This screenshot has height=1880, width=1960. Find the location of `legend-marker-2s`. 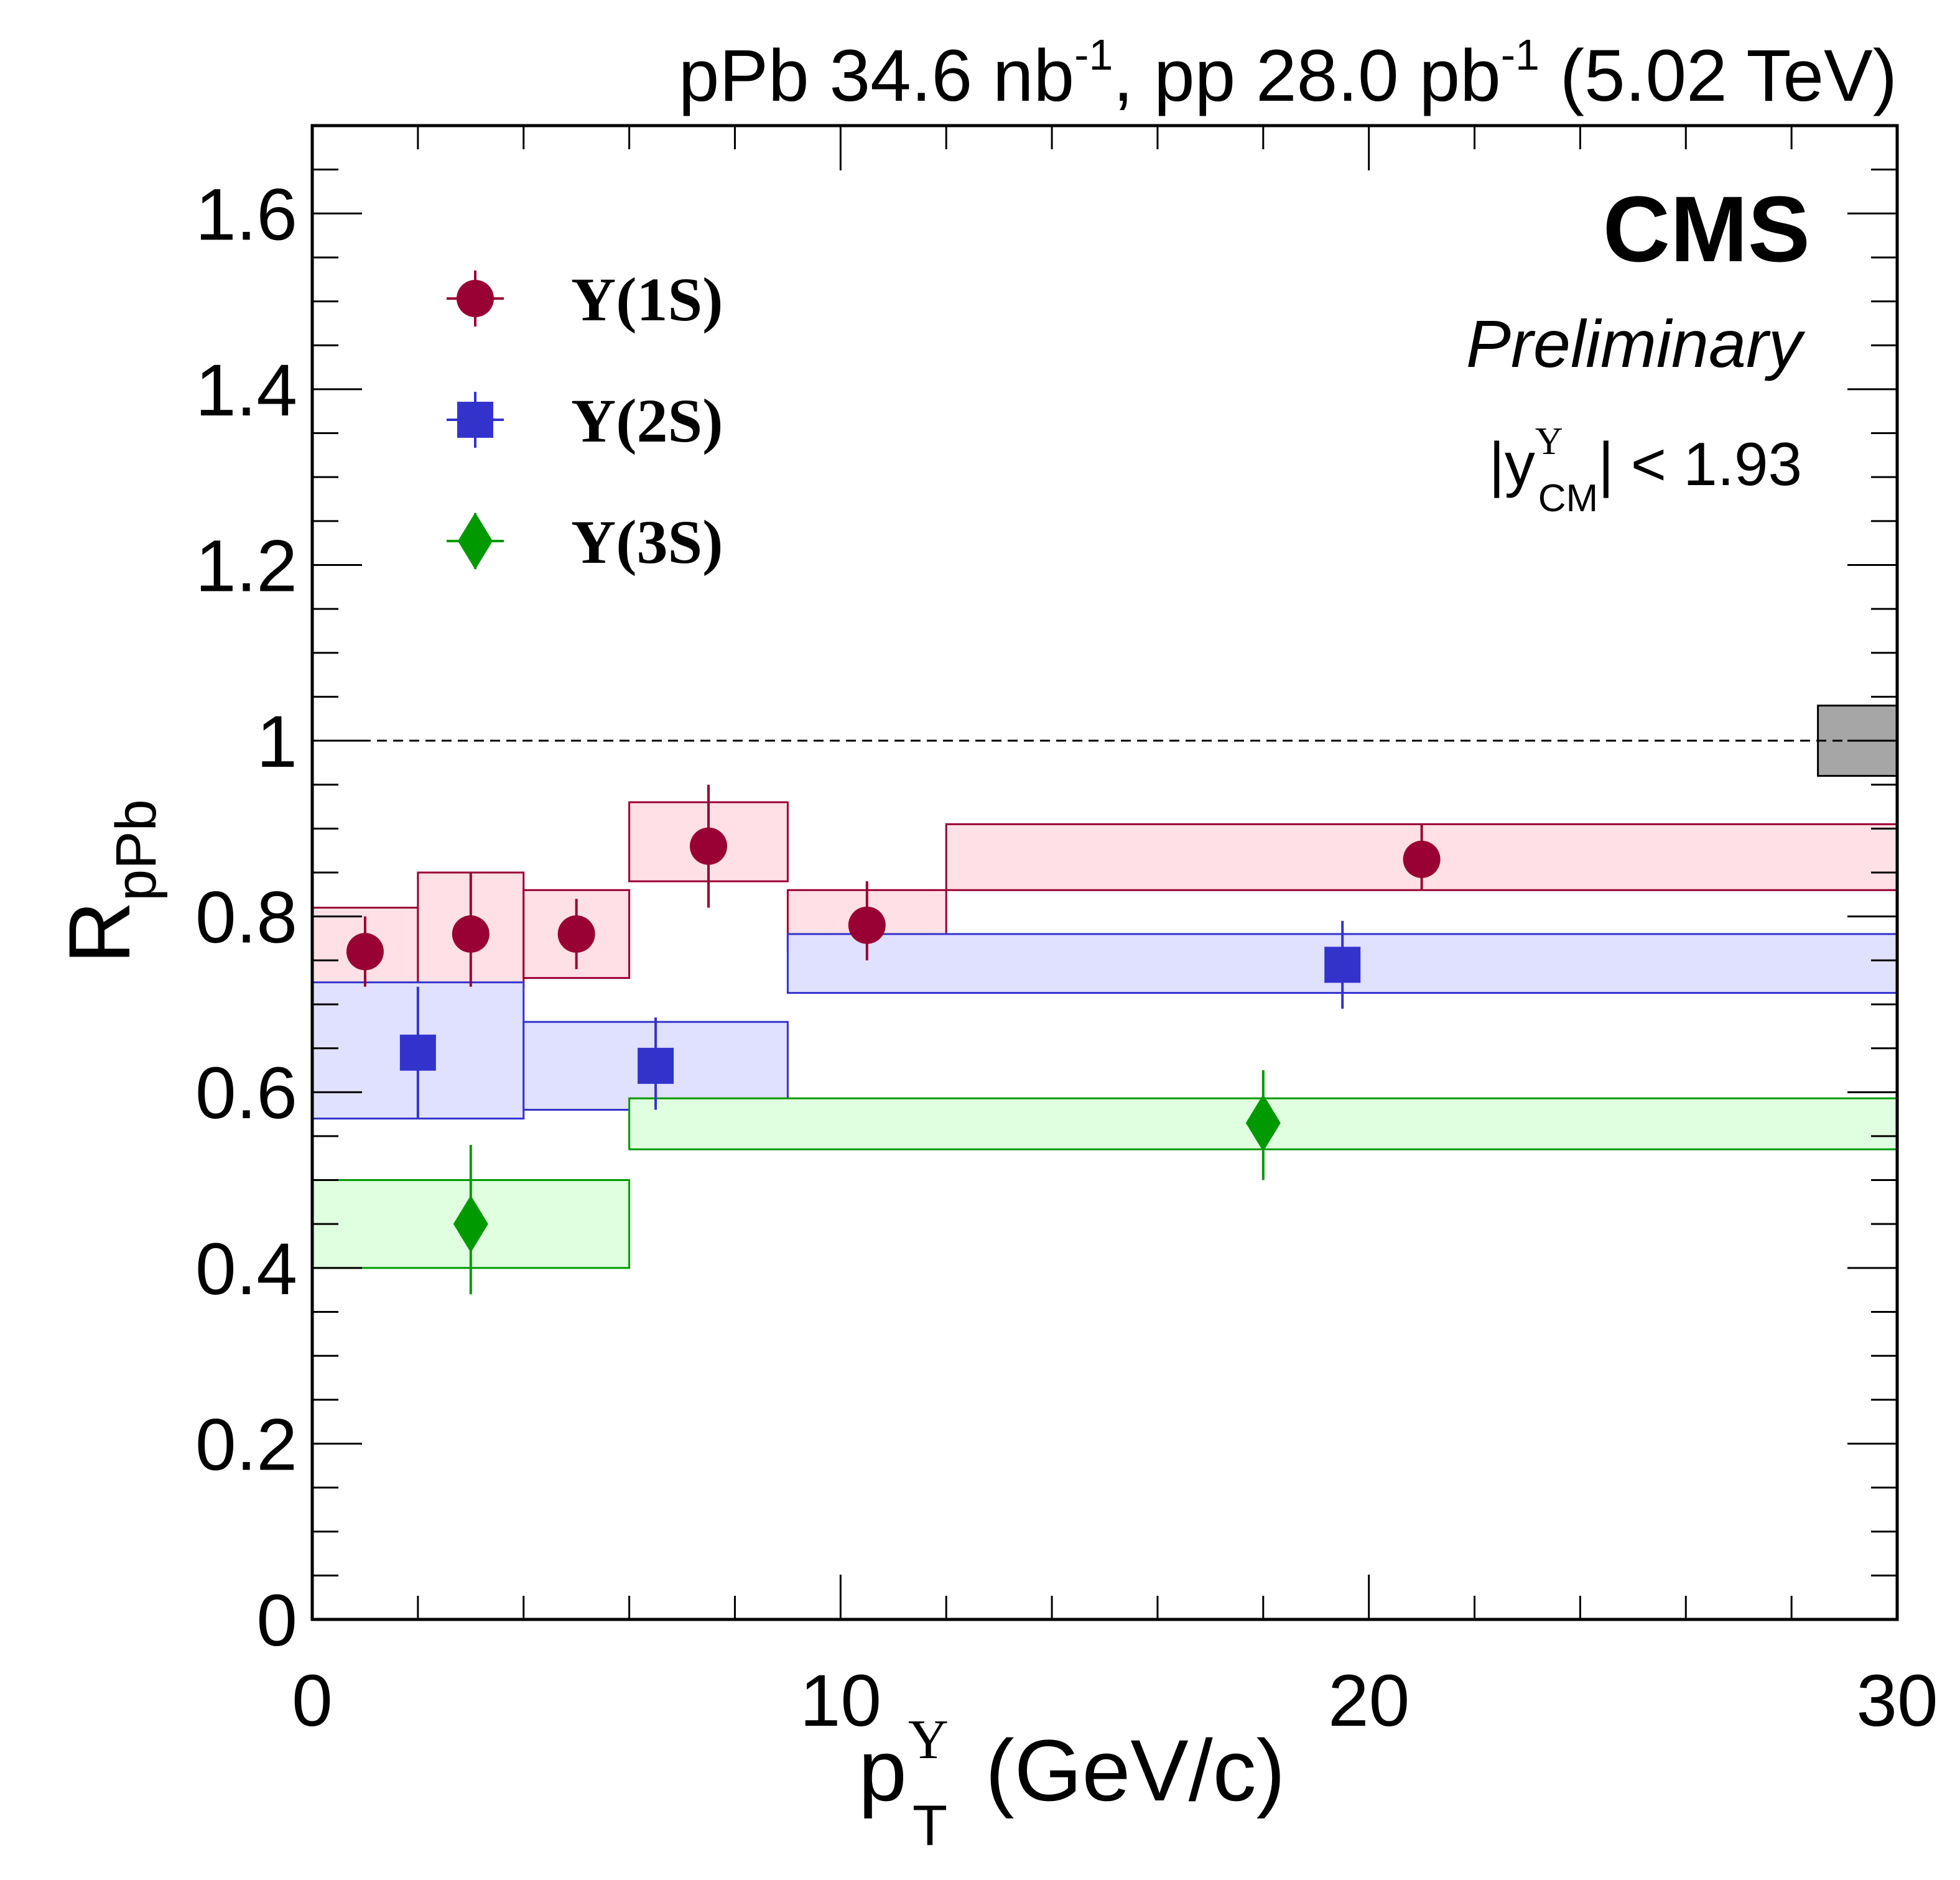

legend-marker-2s is located at coordinates (475, 420).